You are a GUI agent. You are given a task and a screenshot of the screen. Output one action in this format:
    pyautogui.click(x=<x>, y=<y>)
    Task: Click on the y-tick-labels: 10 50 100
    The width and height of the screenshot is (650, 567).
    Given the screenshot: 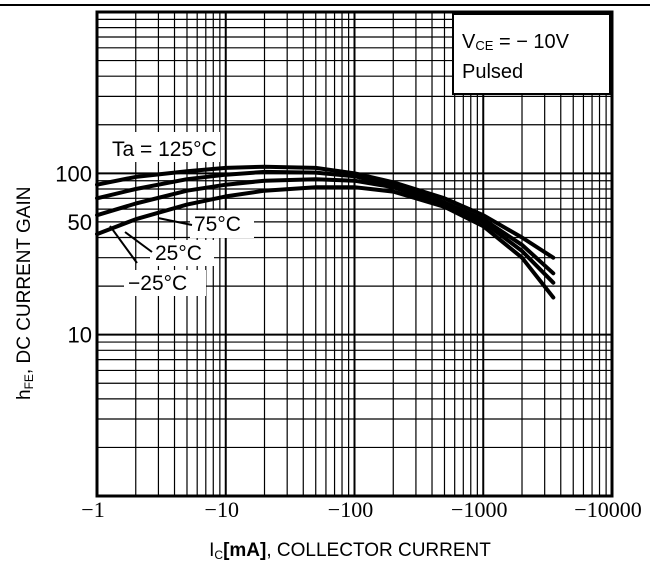 What is the action you would take?
    pyautogui.click(x=73, y=254)
    